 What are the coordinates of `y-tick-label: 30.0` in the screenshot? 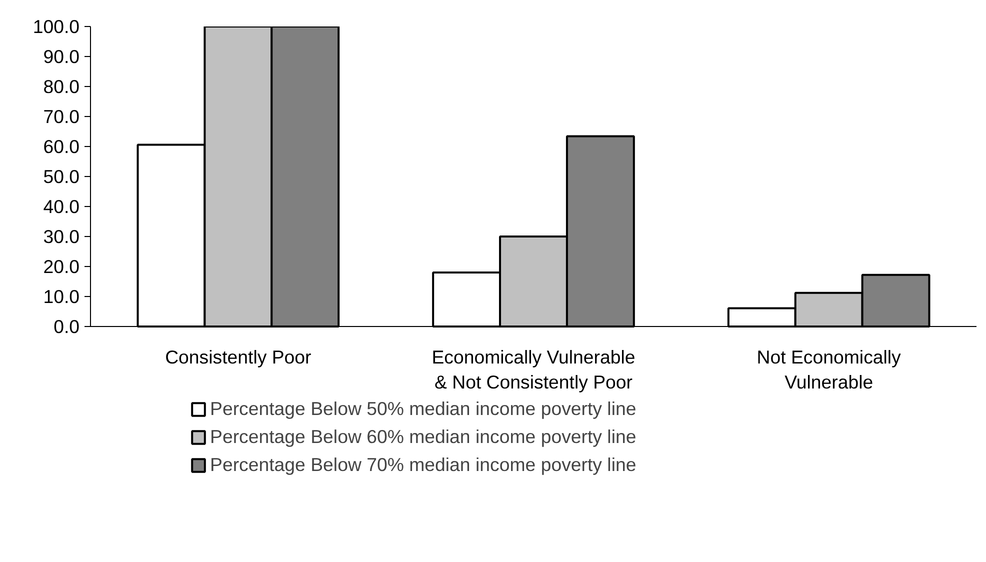 It's located at (61, 236).